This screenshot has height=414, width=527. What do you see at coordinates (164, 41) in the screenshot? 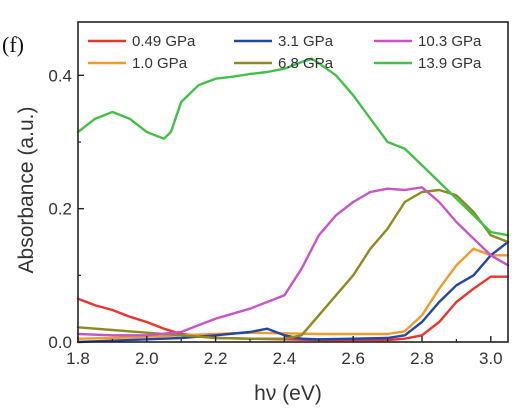
I see `legend-label-0: 0.49 GPa` at bounding box center [164, 41].